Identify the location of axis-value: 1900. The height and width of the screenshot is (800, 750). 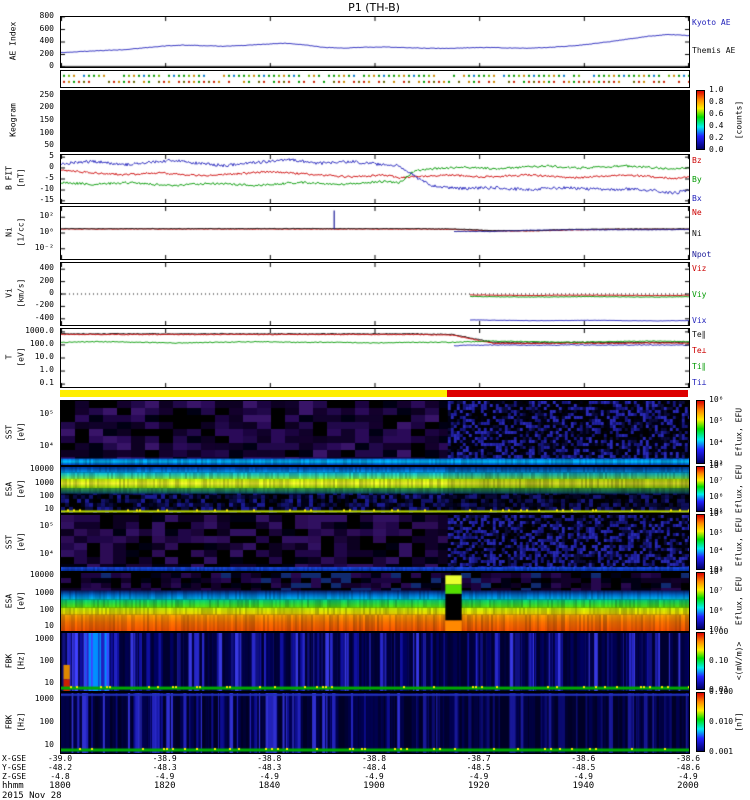
(374, 786).